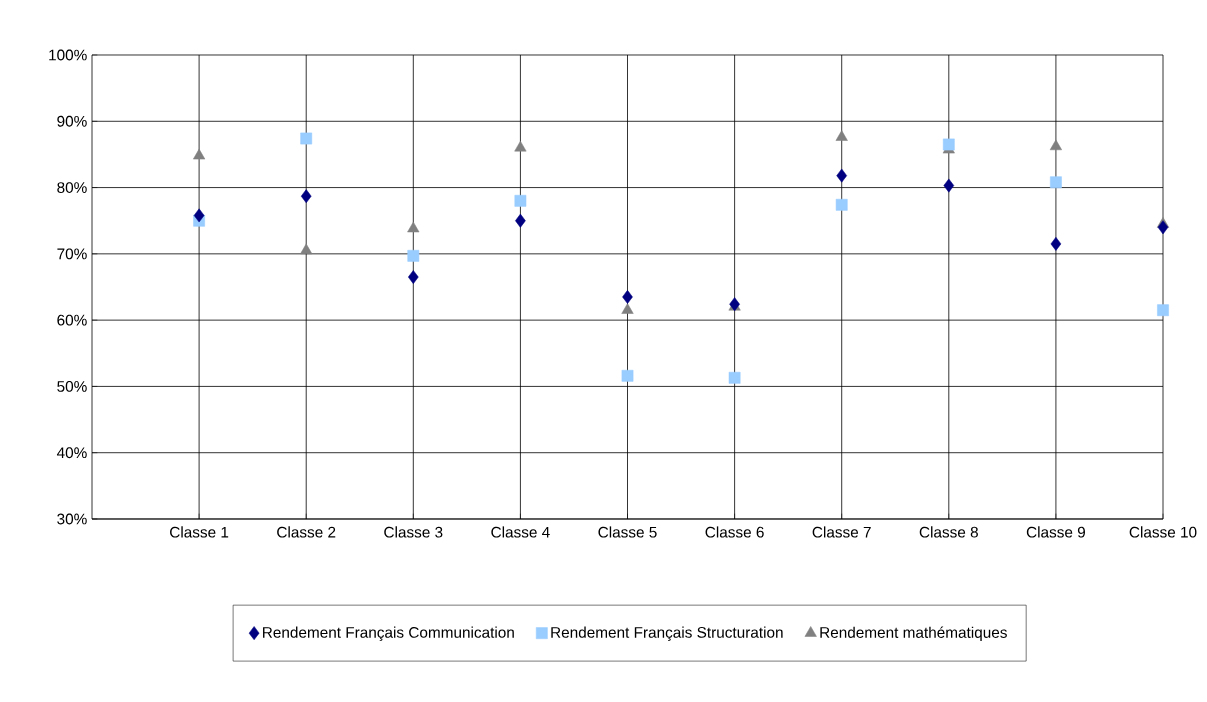 The image size is (1207, 702). Describe the element at coordinates (841, 532) in the screenshot. I see `x-tick-label: Classe 7` at that location.